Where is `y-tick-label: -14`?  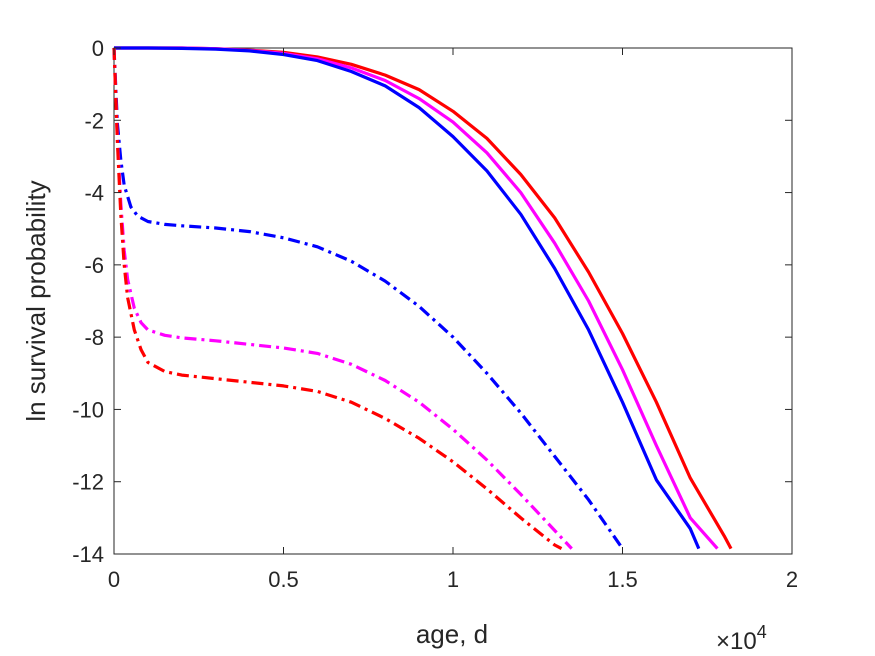
y-tick-label: -14 is located at coordinates (88, 554).